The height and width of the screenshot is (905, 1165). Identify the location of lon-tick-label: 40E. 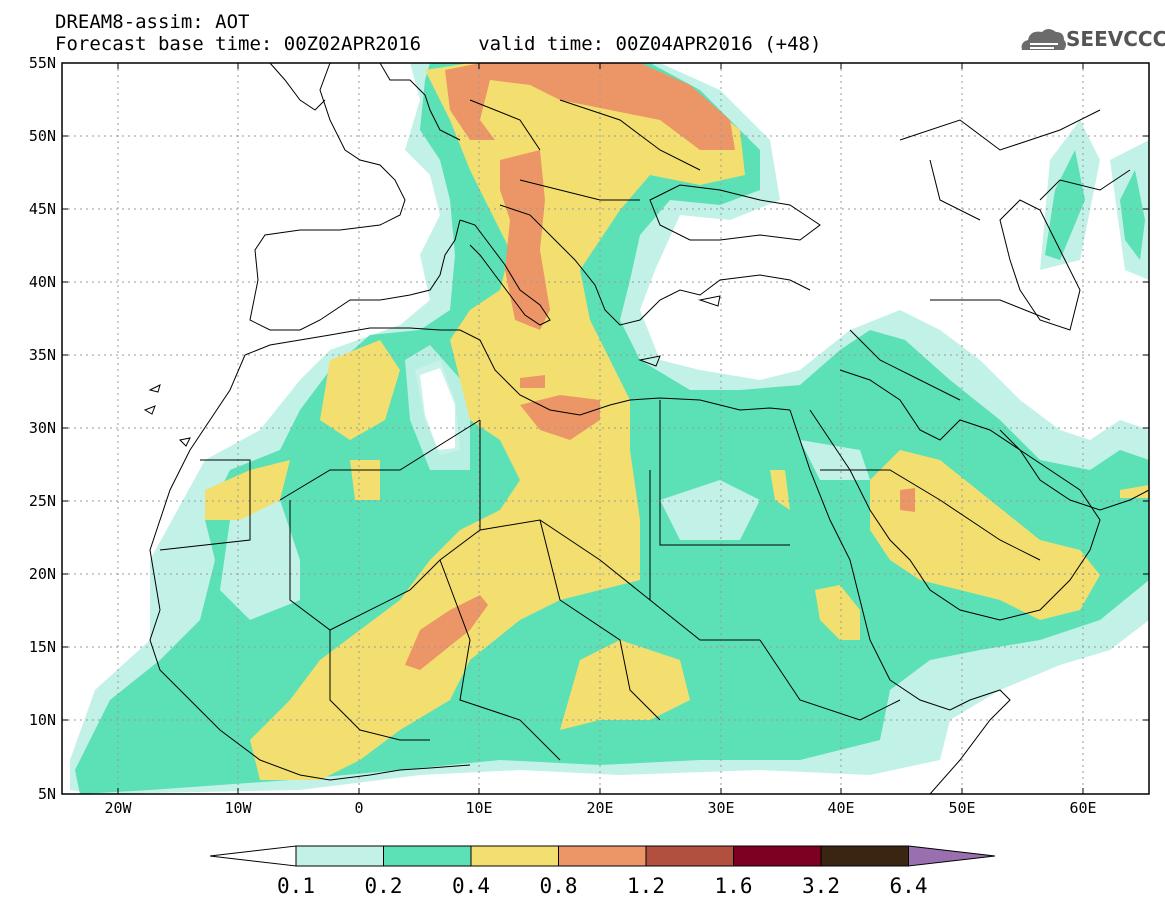
(840, 808).